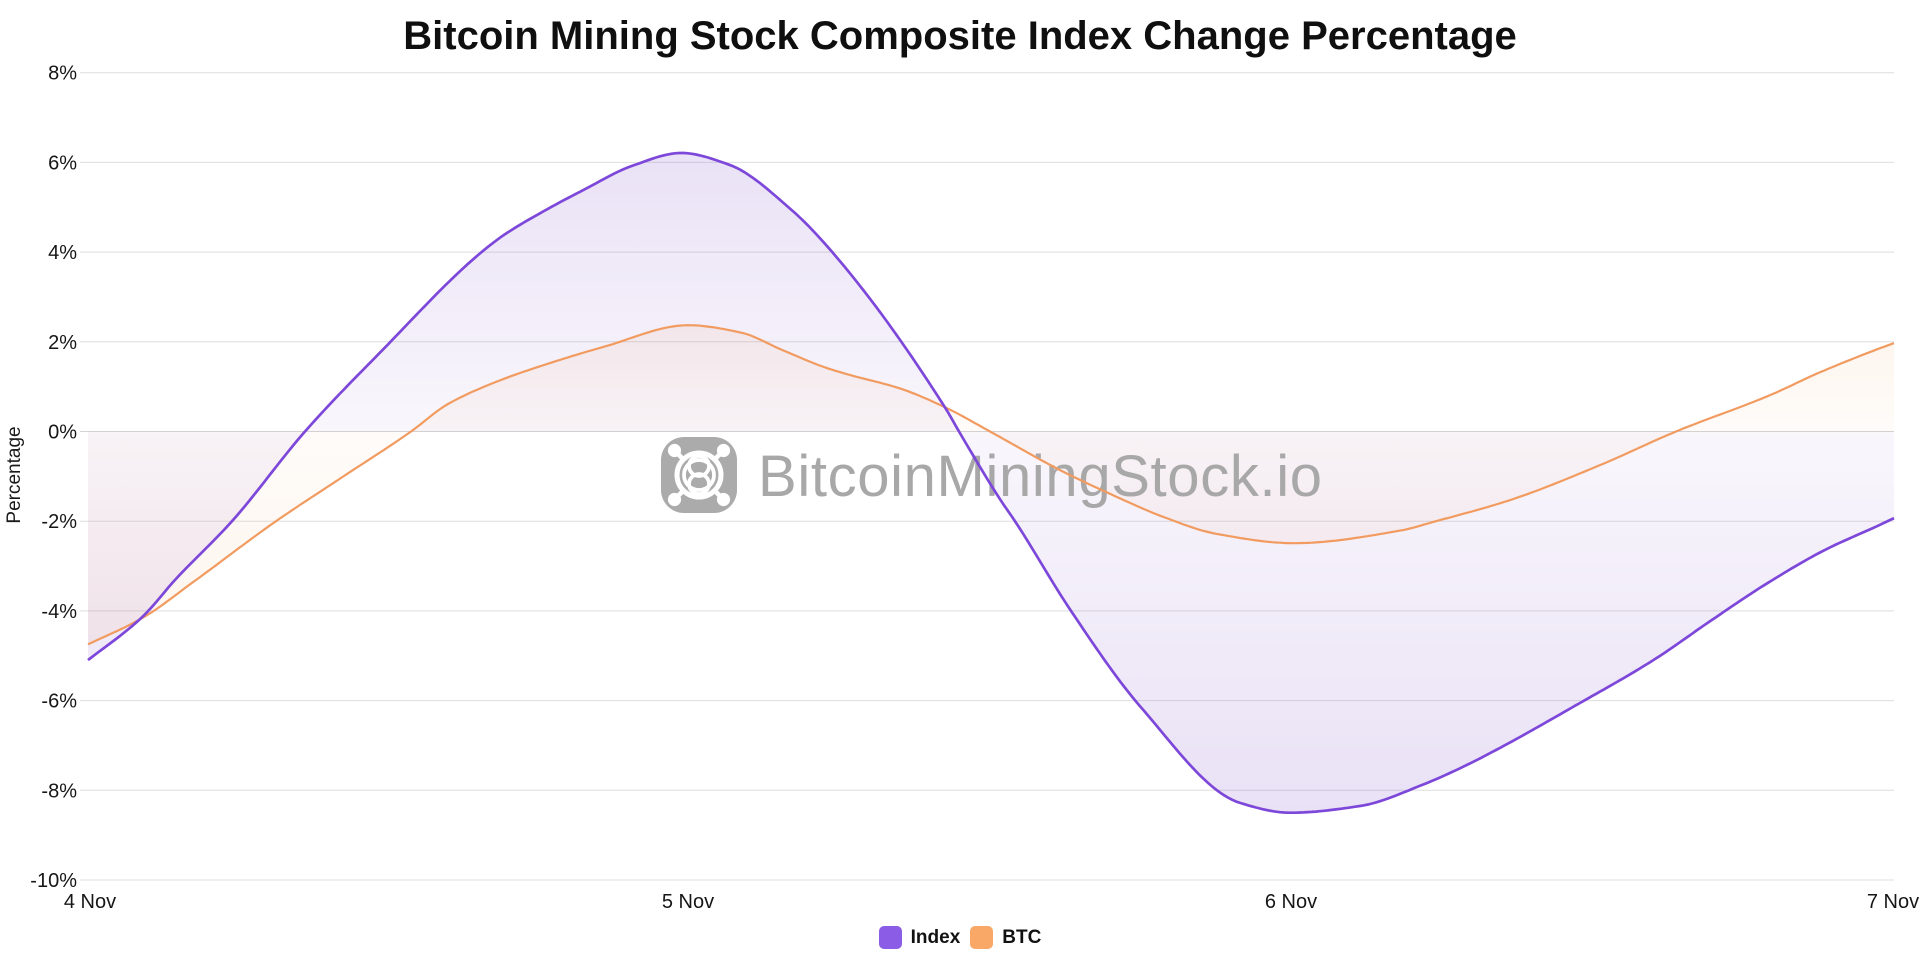 Image resolution: width=1920 pixels, height=960 pixels. I want to click on svg-text: 8%, so click(62, 74).